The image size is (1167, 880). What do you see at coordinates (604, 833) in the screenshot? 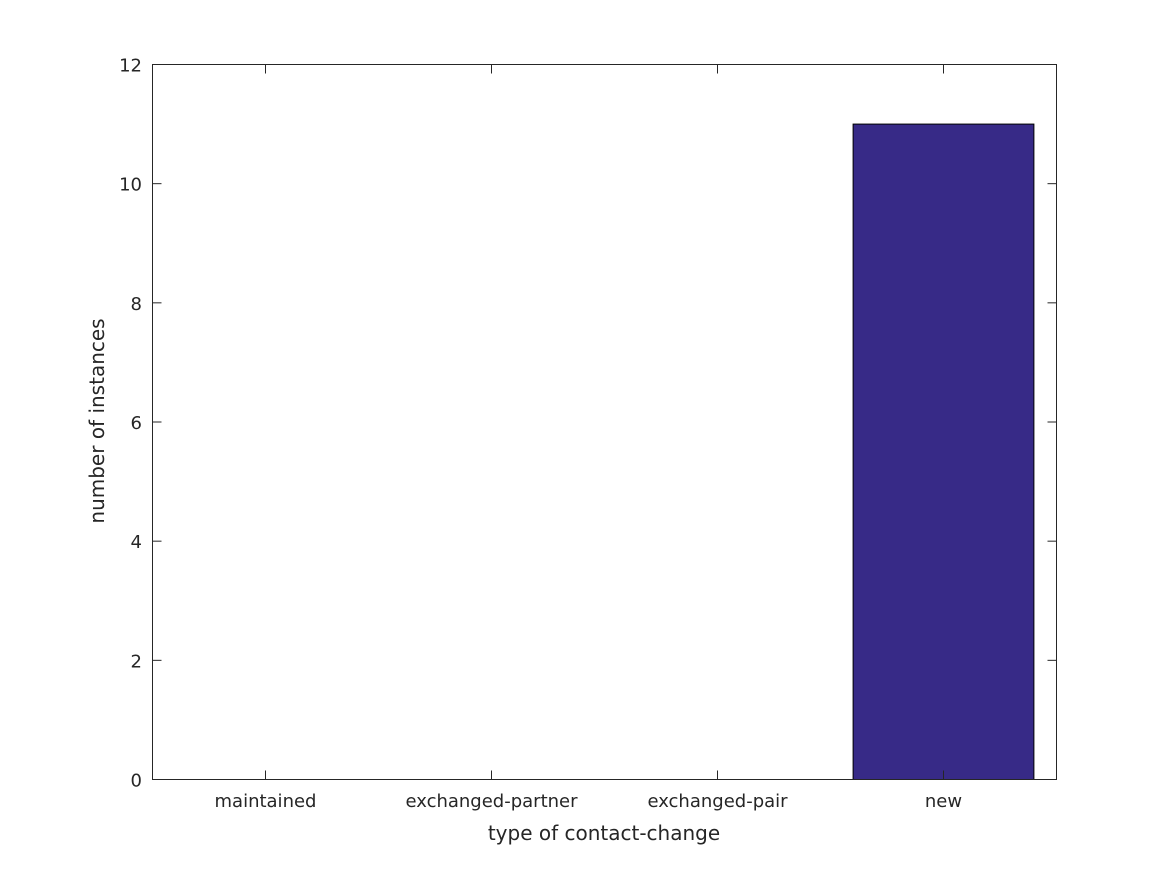
I see `x-axis-label: type of contact-change` at bounding box center [604, 833].